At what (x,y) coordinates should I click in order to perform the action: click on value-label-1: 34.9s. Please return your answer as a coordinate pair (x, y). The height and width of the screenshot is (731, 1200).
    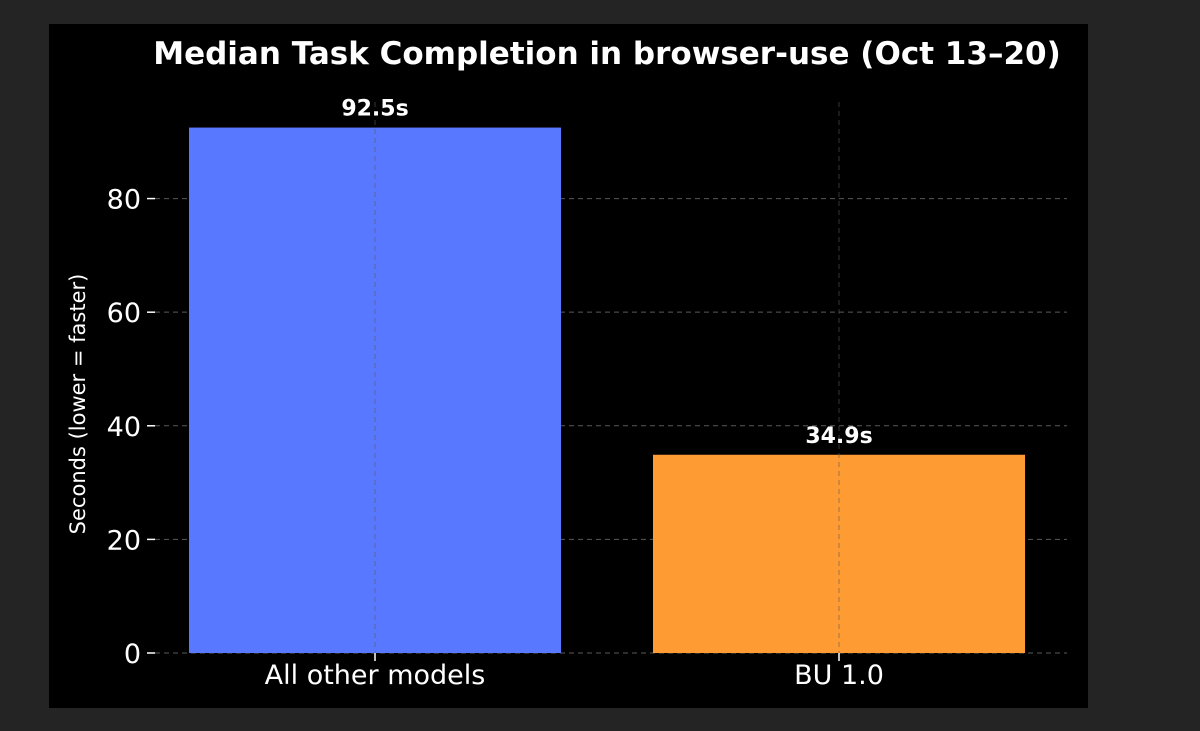
    Looking at the image, I should click on (838, 436).